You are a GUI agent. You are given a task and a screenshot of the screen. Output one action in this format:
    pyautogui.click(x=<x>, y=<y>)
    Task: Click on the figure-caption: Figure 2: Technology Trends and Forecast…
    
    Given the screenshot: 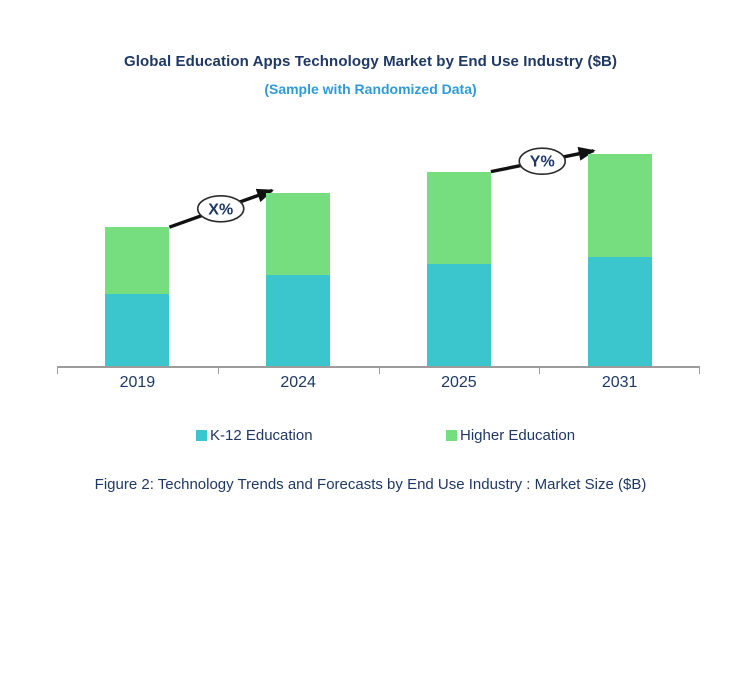 What is the action you would take?
    pyautogui.click(x=370, y=484)
    